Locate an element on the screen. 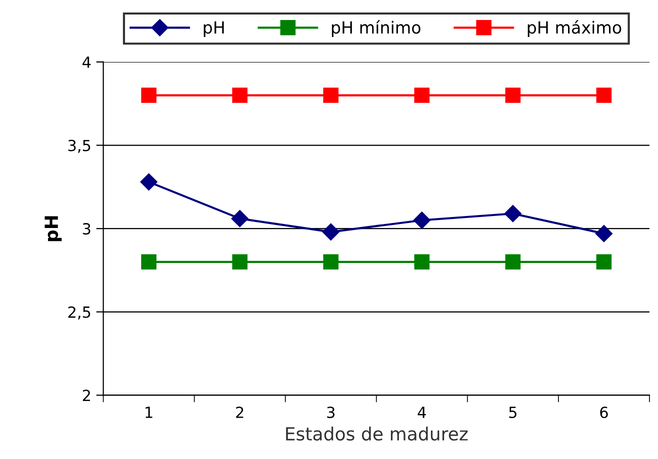 The height and width of the screenshot is (459, 658). legend-label: pH mínimo is located at coordinates (376, 28).